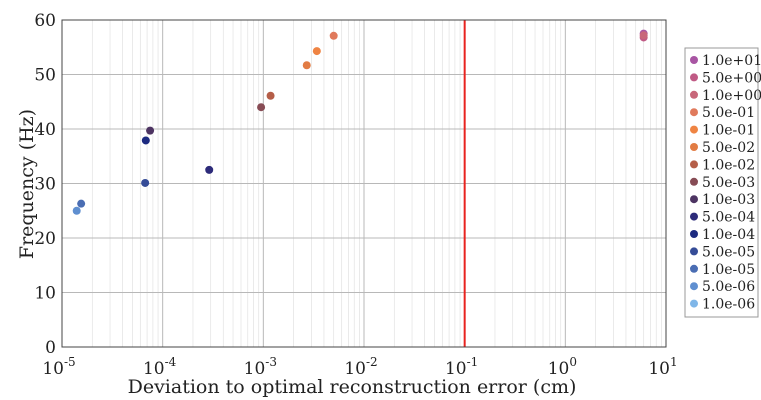 The image size is (761, 400). I want to click on legend-label: 1.0e-03, so click(728, 200).